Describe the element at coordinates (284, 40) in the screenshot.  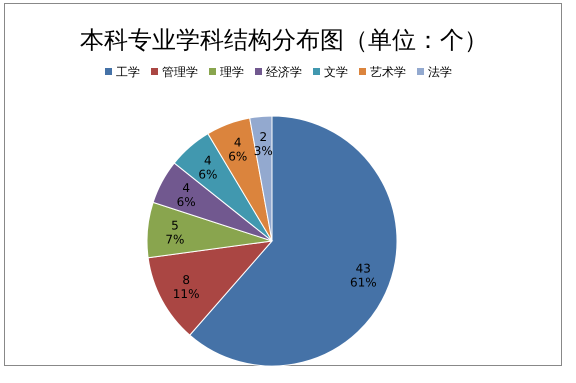
I see `chart-title: 本科专业学科结构分布图（单位：个）` at that location.